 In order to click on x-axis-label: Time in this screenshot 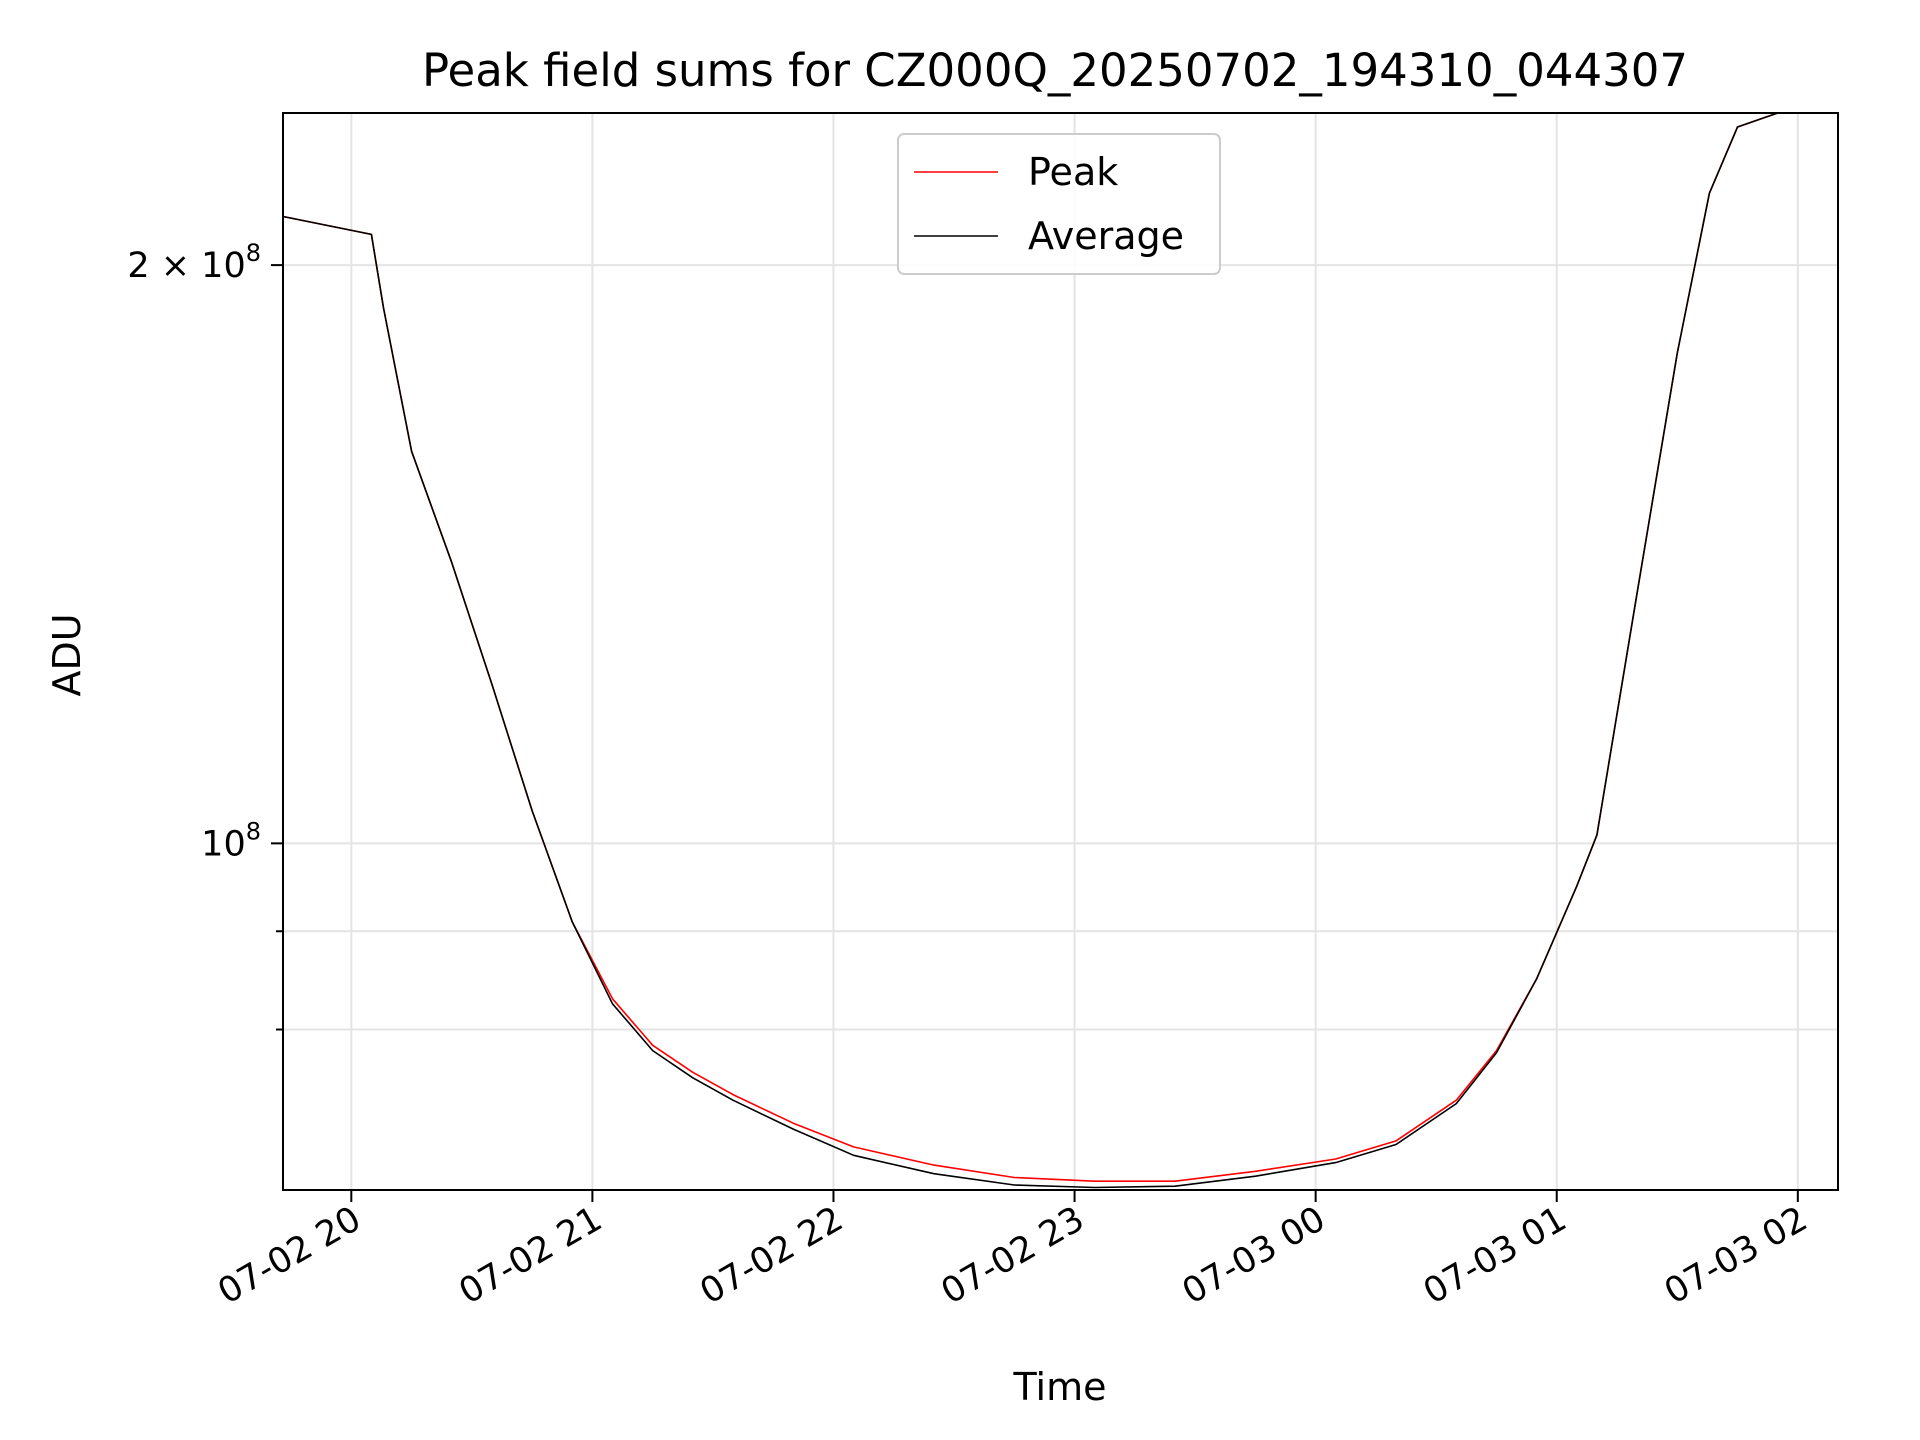, I will do `click(1060, 1387)`.